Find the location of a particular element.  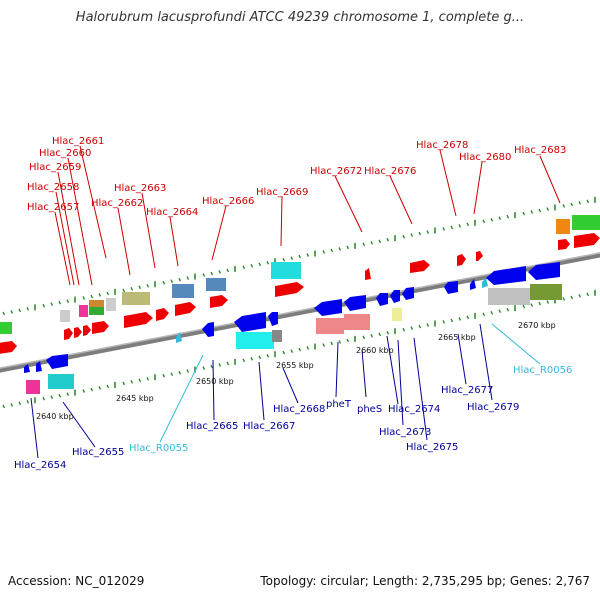

reverse-feature-yellow is located at coordinates (397, 314).